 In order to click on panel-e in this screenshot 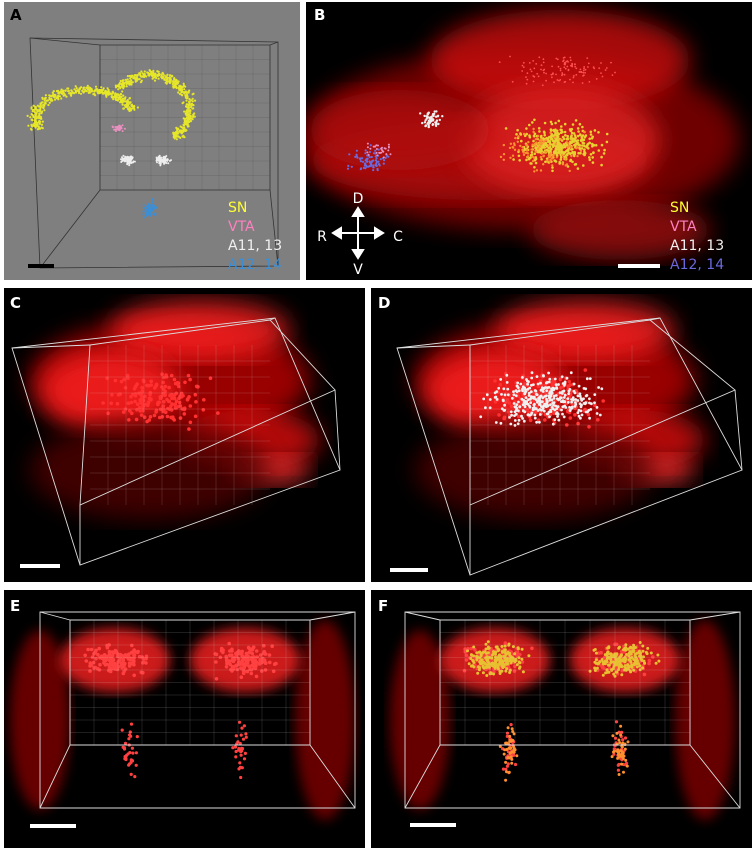, I will do `click(183, 715)`.